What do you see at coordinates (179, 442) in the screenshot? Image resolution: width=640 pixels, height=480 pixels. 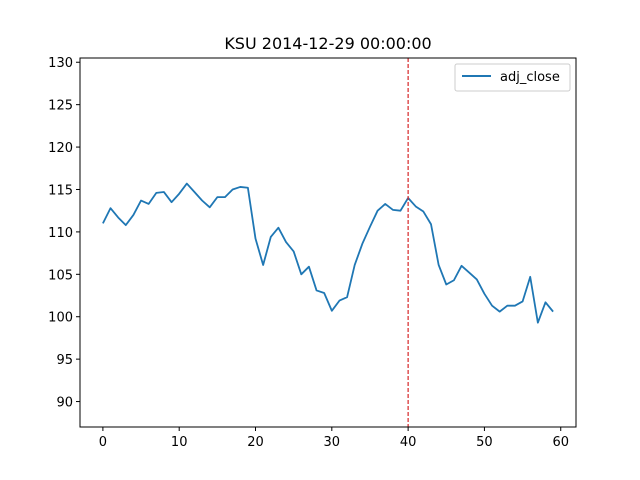 I see `x-tick-label: 10` at bounding box center [179, 442].